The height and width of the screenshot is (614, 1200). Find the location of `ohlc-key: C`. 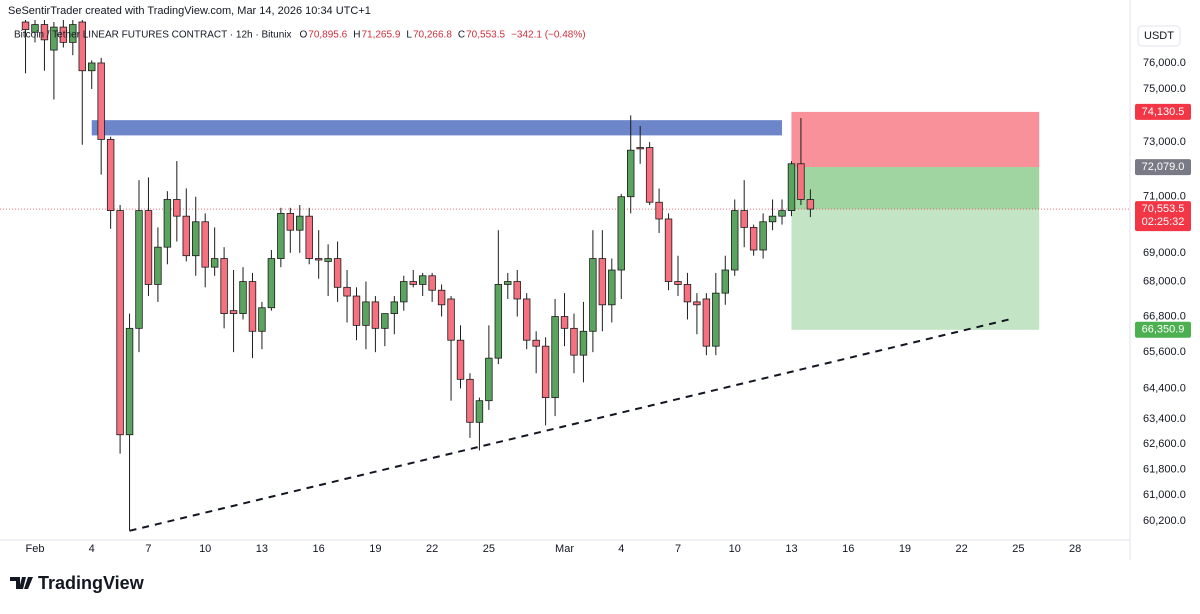

ohlc-key: C is located at coordinates (461, 35).